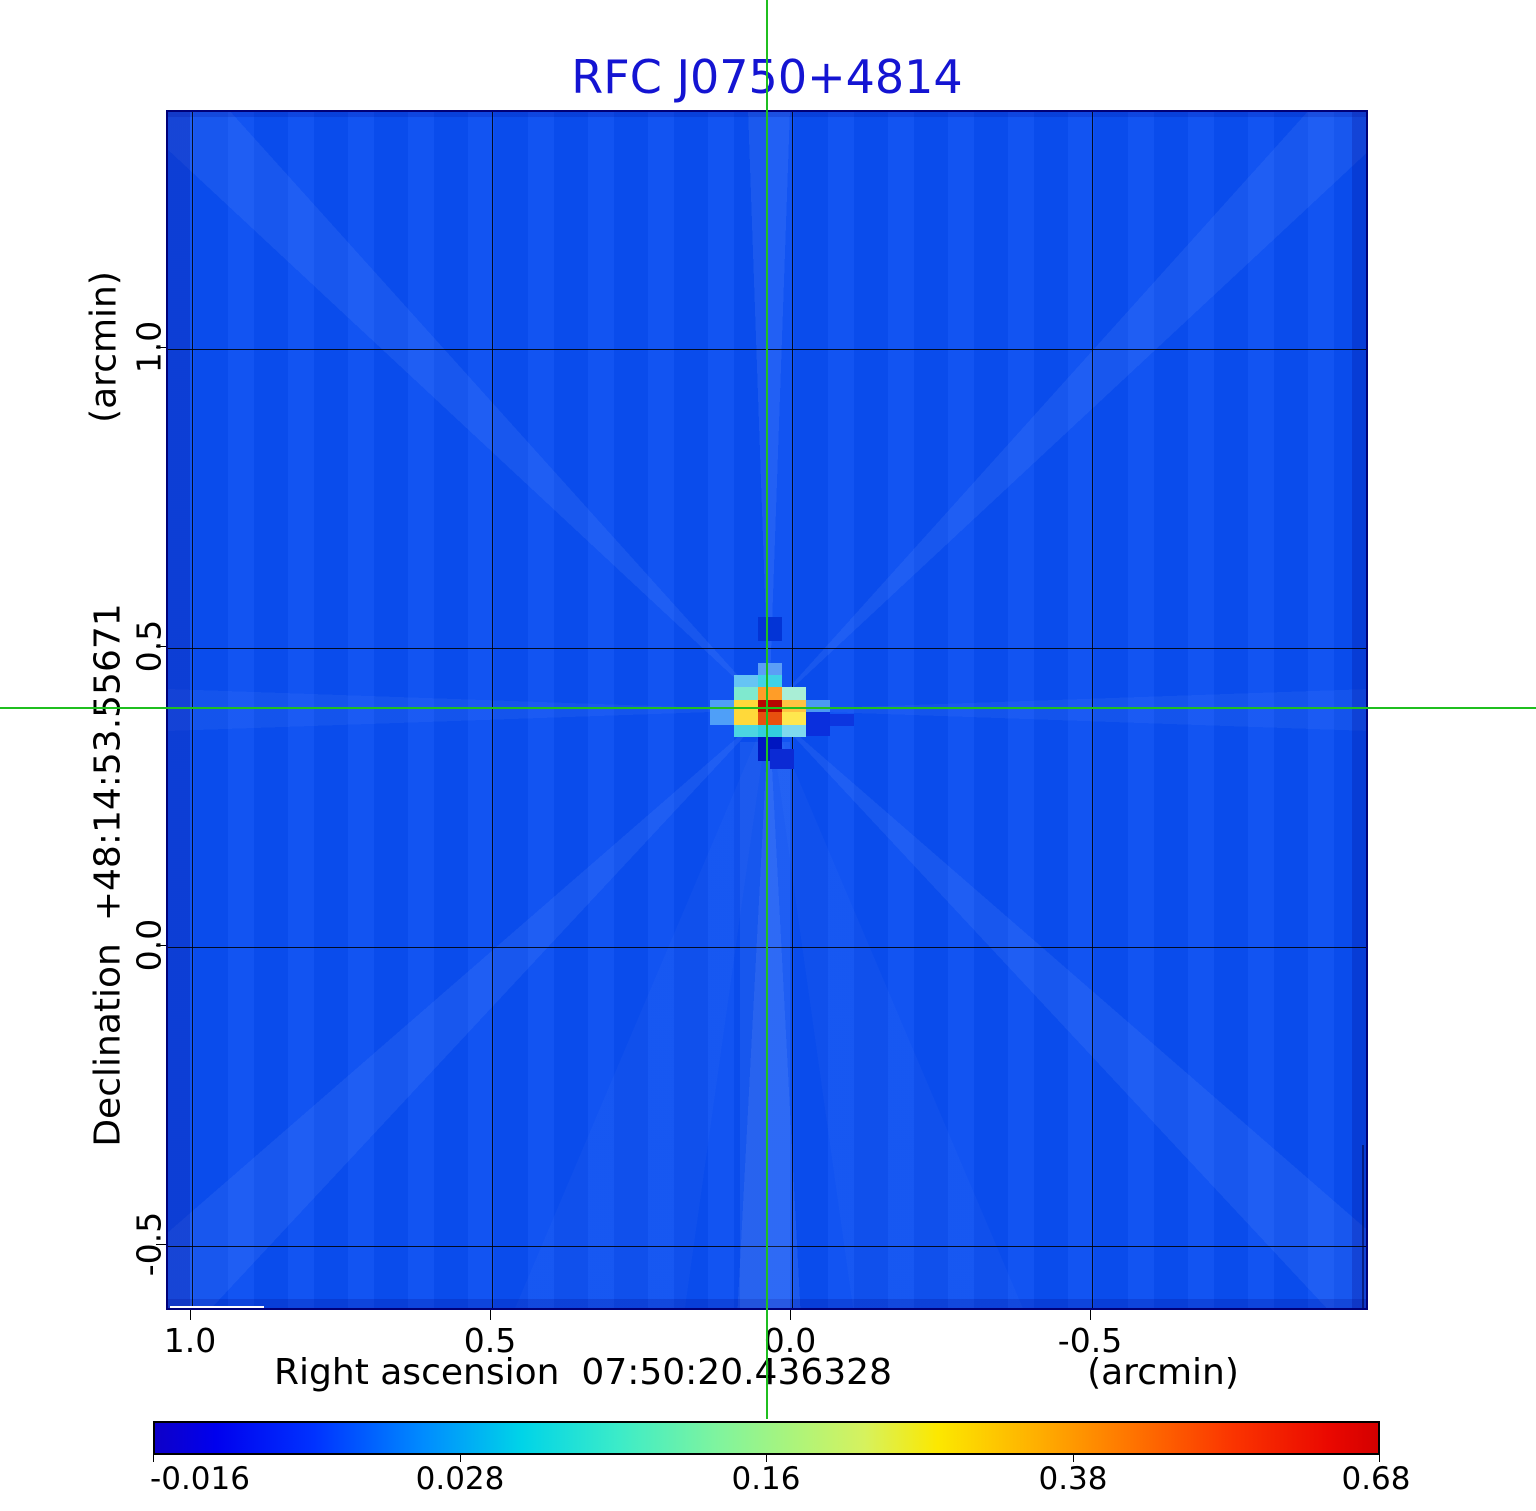 The image size is (1536, 1511). Describe the element at coordinates (190, 1315) in the screenshot. I see `x-tick-1.0` at that location.